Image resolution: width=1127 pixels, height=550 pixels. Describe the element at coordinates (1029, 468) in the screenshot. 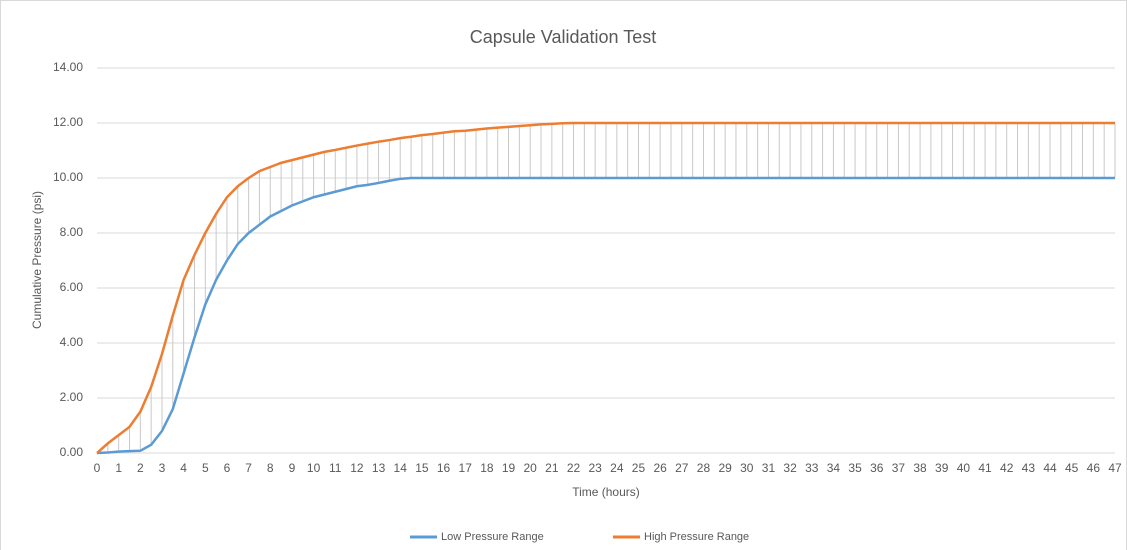

I see `x-tick-label: 43` at that location.